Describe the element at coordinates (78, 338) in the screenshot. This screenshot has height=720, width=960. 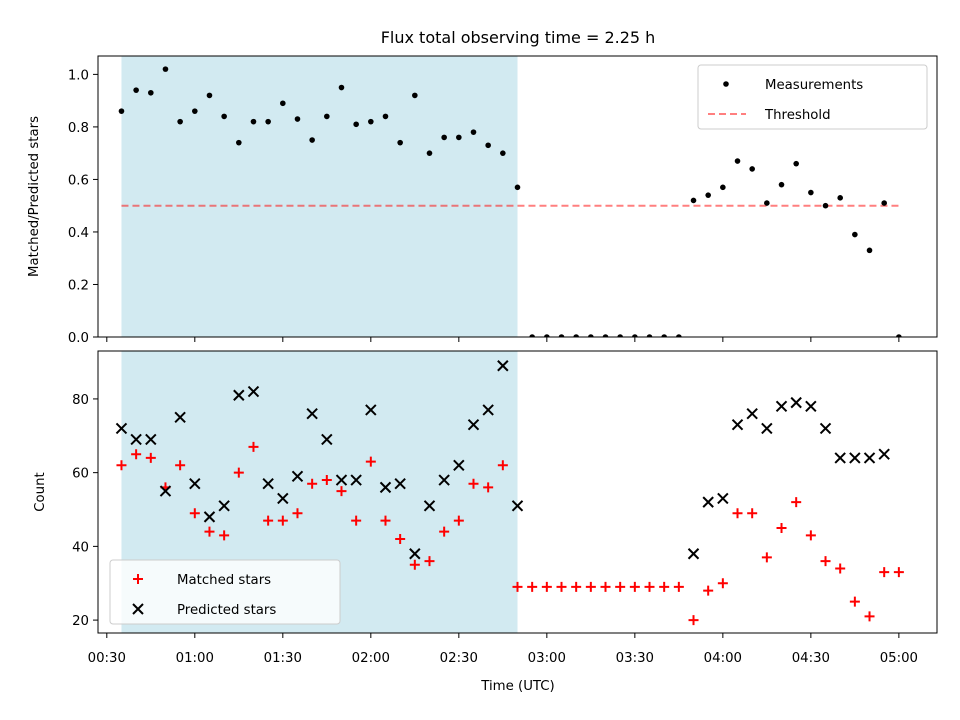
I see `y-tick-label: 0.0` at that location.